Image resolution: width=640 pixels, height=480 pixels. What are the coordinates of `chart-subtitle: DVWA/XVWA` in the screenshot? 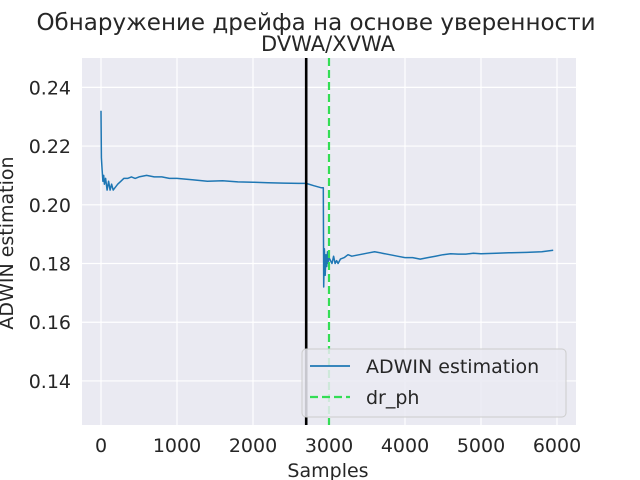 It's located at (328, 44).